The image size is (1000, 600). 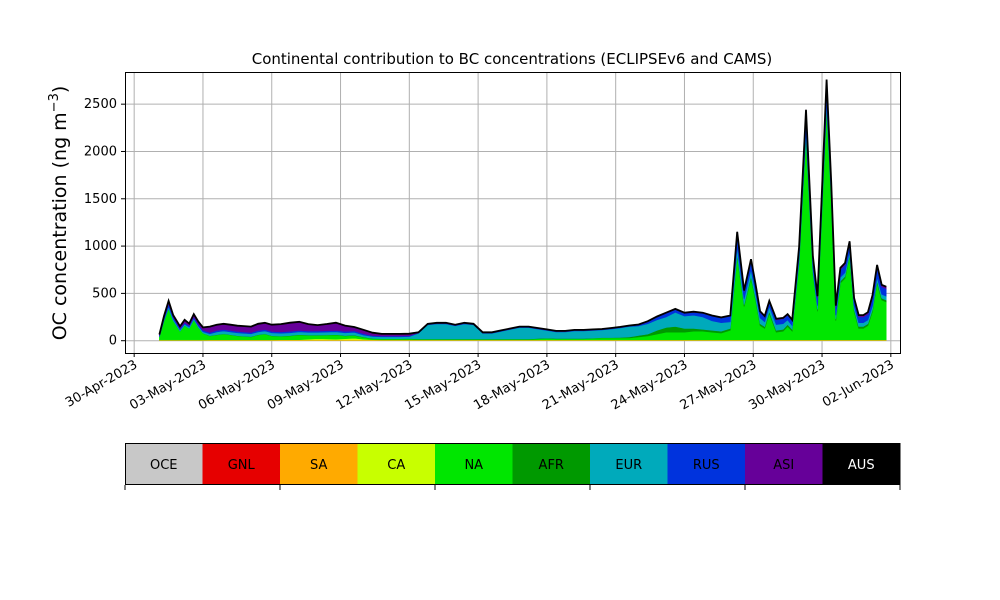 What do you see at coordinates (54, 102) in the screenshot?
I see `y-axis-label-exponent: −3` at bounding box center [54, 102].